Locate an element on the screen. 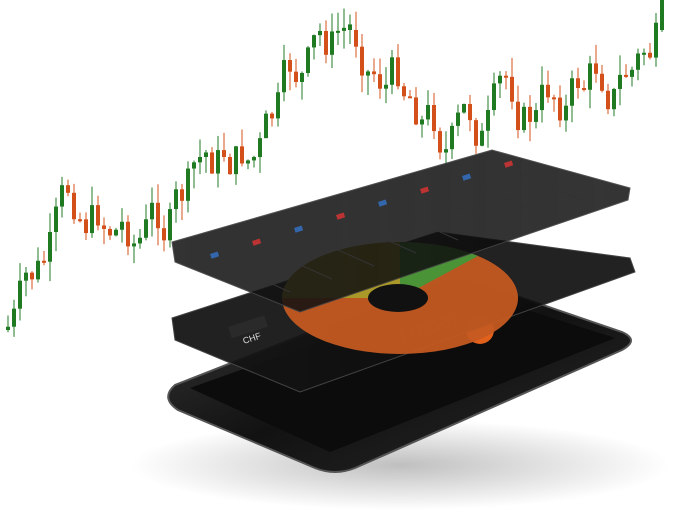 This screenshot has width=693, height=520. quote-rows is located at coordinates (392, 226).